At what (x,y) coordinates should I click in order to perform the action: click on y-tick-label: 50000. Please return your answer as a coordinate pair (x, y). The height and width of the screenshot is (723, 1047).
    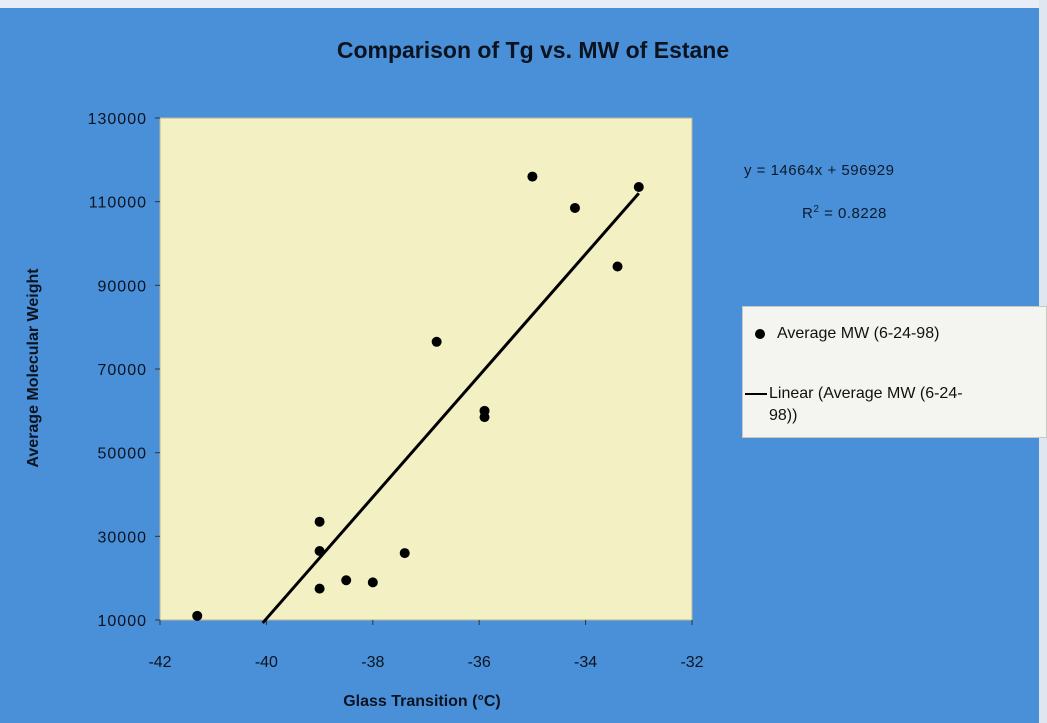
    Looking at the image, I should click on (123, 454).